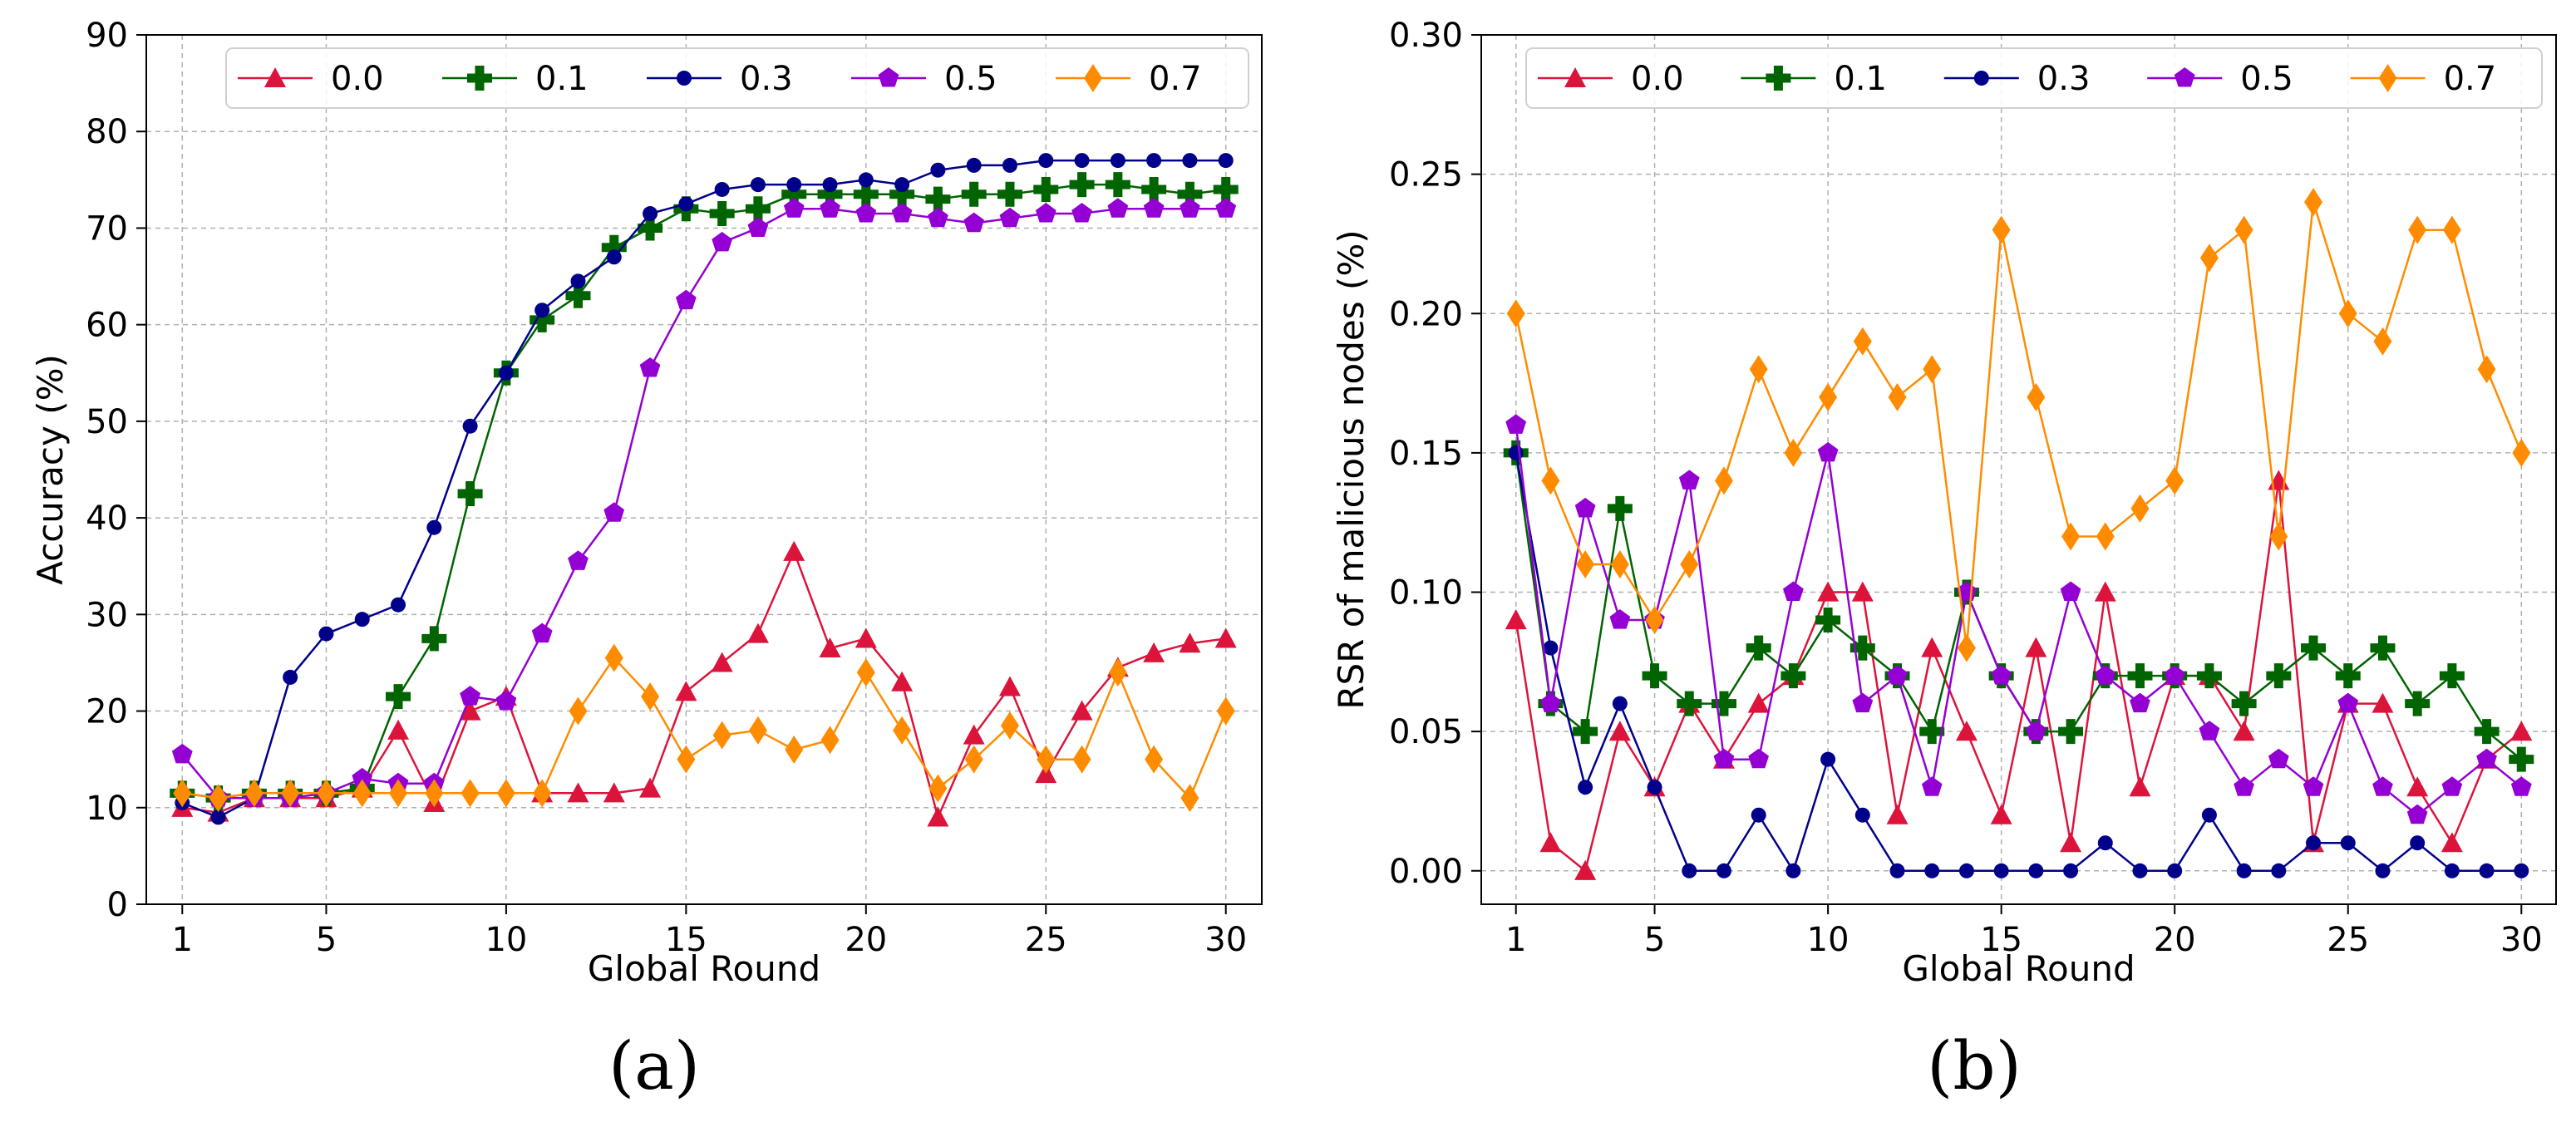 This screenshot has width=2576, height=1122. I want to click on x-tick-label: 25, so click(1046, 940).